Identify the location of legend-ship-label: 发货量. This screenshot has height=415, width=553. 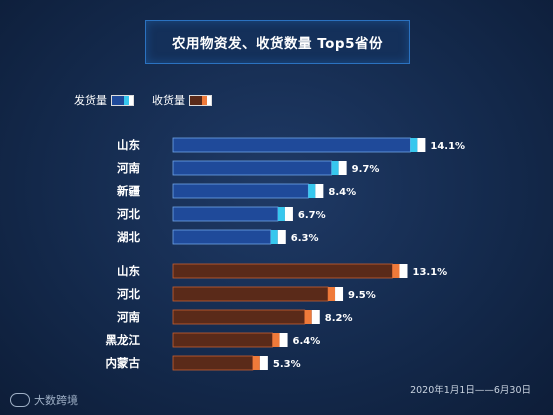
(90, 100).